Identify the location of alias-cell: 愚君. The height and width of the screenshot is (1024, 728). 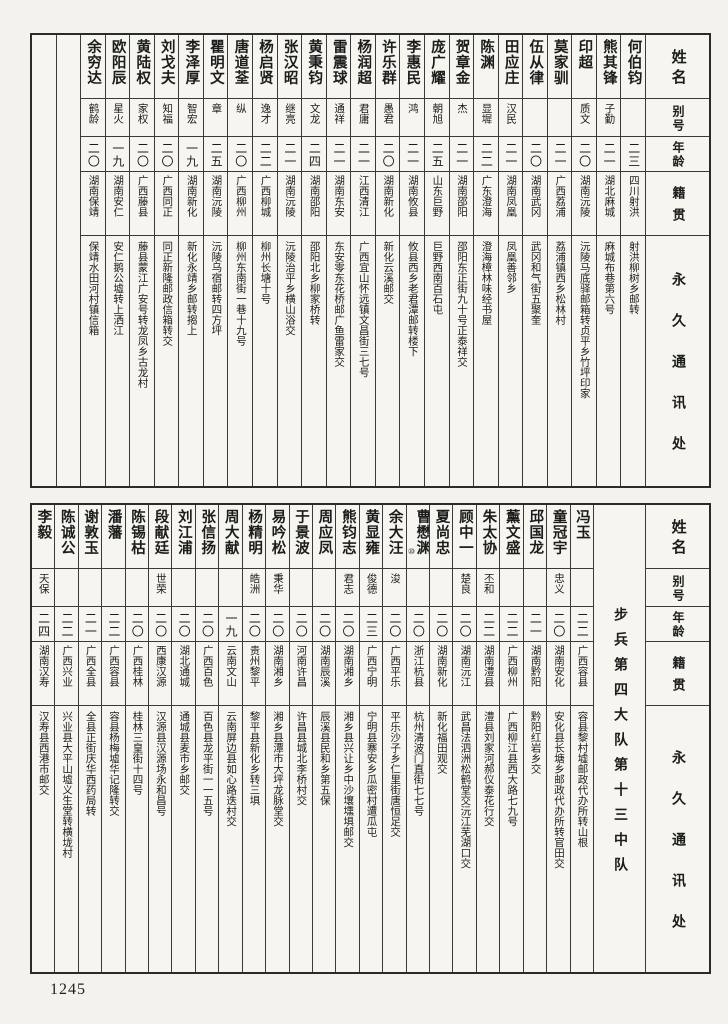
(387, 118).